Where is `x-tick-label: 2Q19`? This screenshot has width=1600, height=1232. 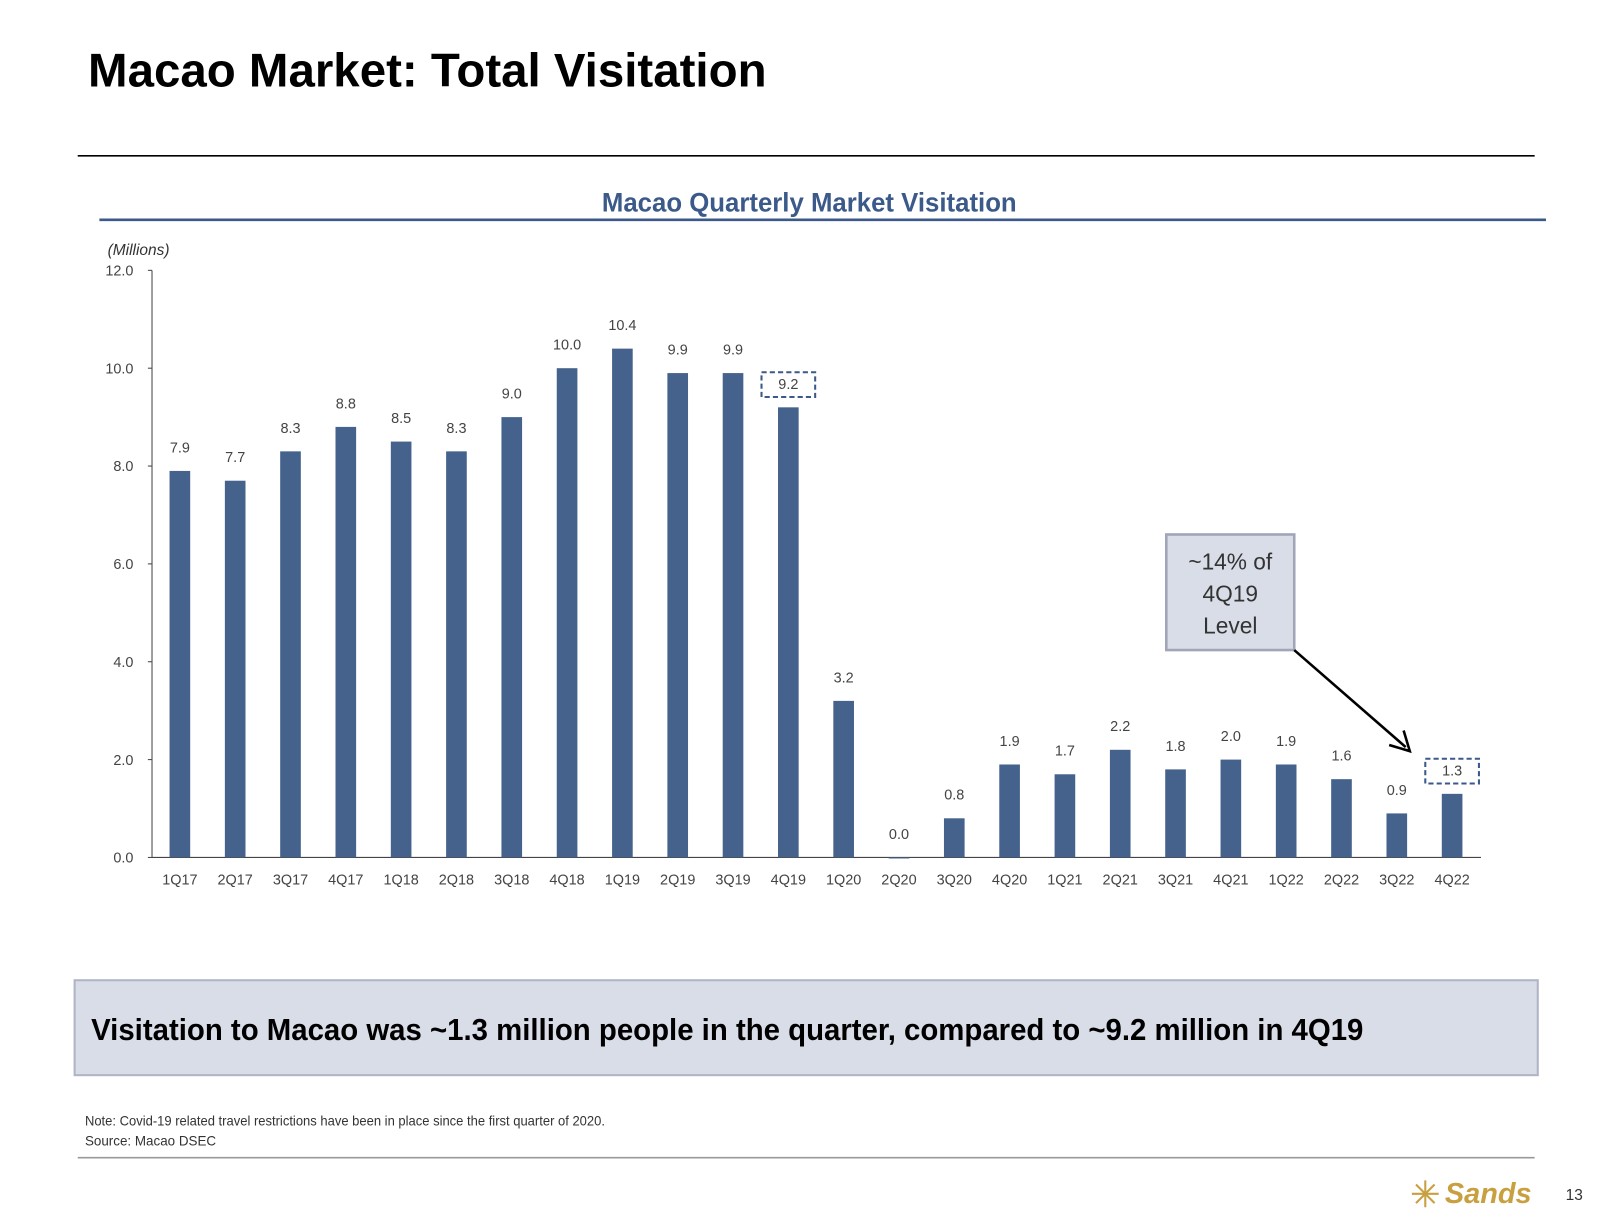 x-tick-label: 2Q19 is located at coordinates (677, 880).